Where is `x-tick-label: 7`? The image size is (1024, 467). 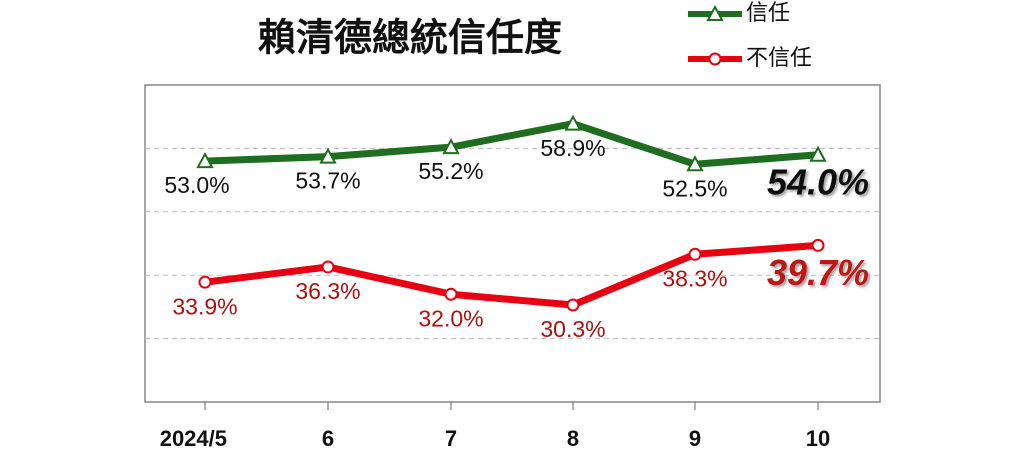 x-tick-label: 7 is located at coordinates (451, 438).